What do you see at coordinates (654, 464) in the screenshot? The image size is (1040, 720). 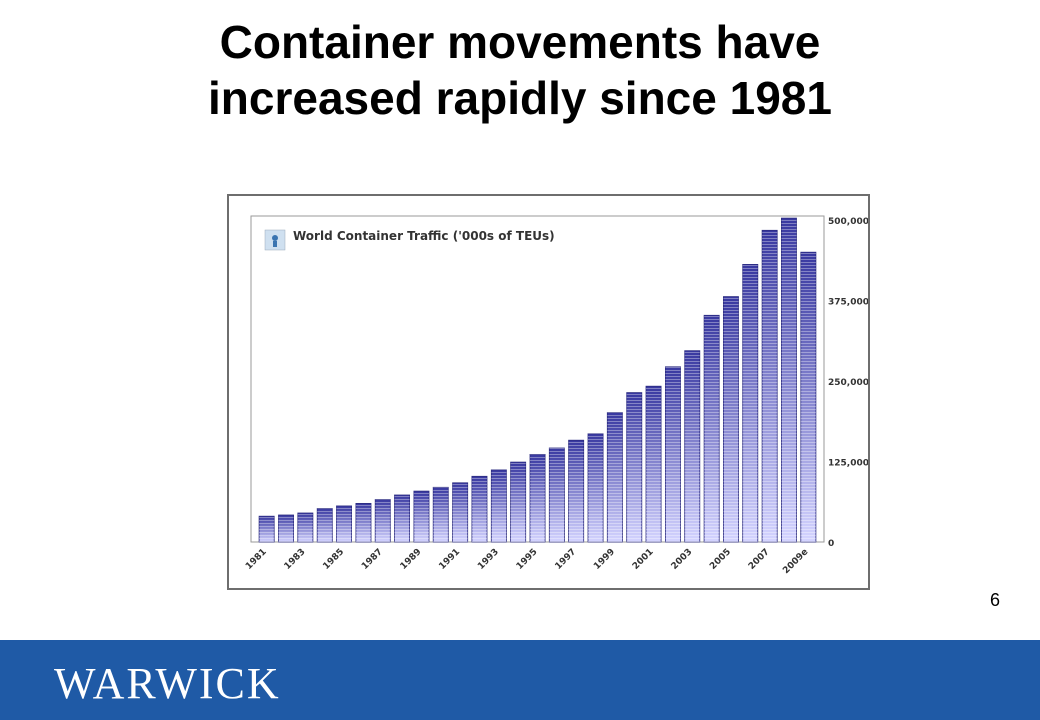 I see `bar-texture-2001` at bounding box center [654, 464].